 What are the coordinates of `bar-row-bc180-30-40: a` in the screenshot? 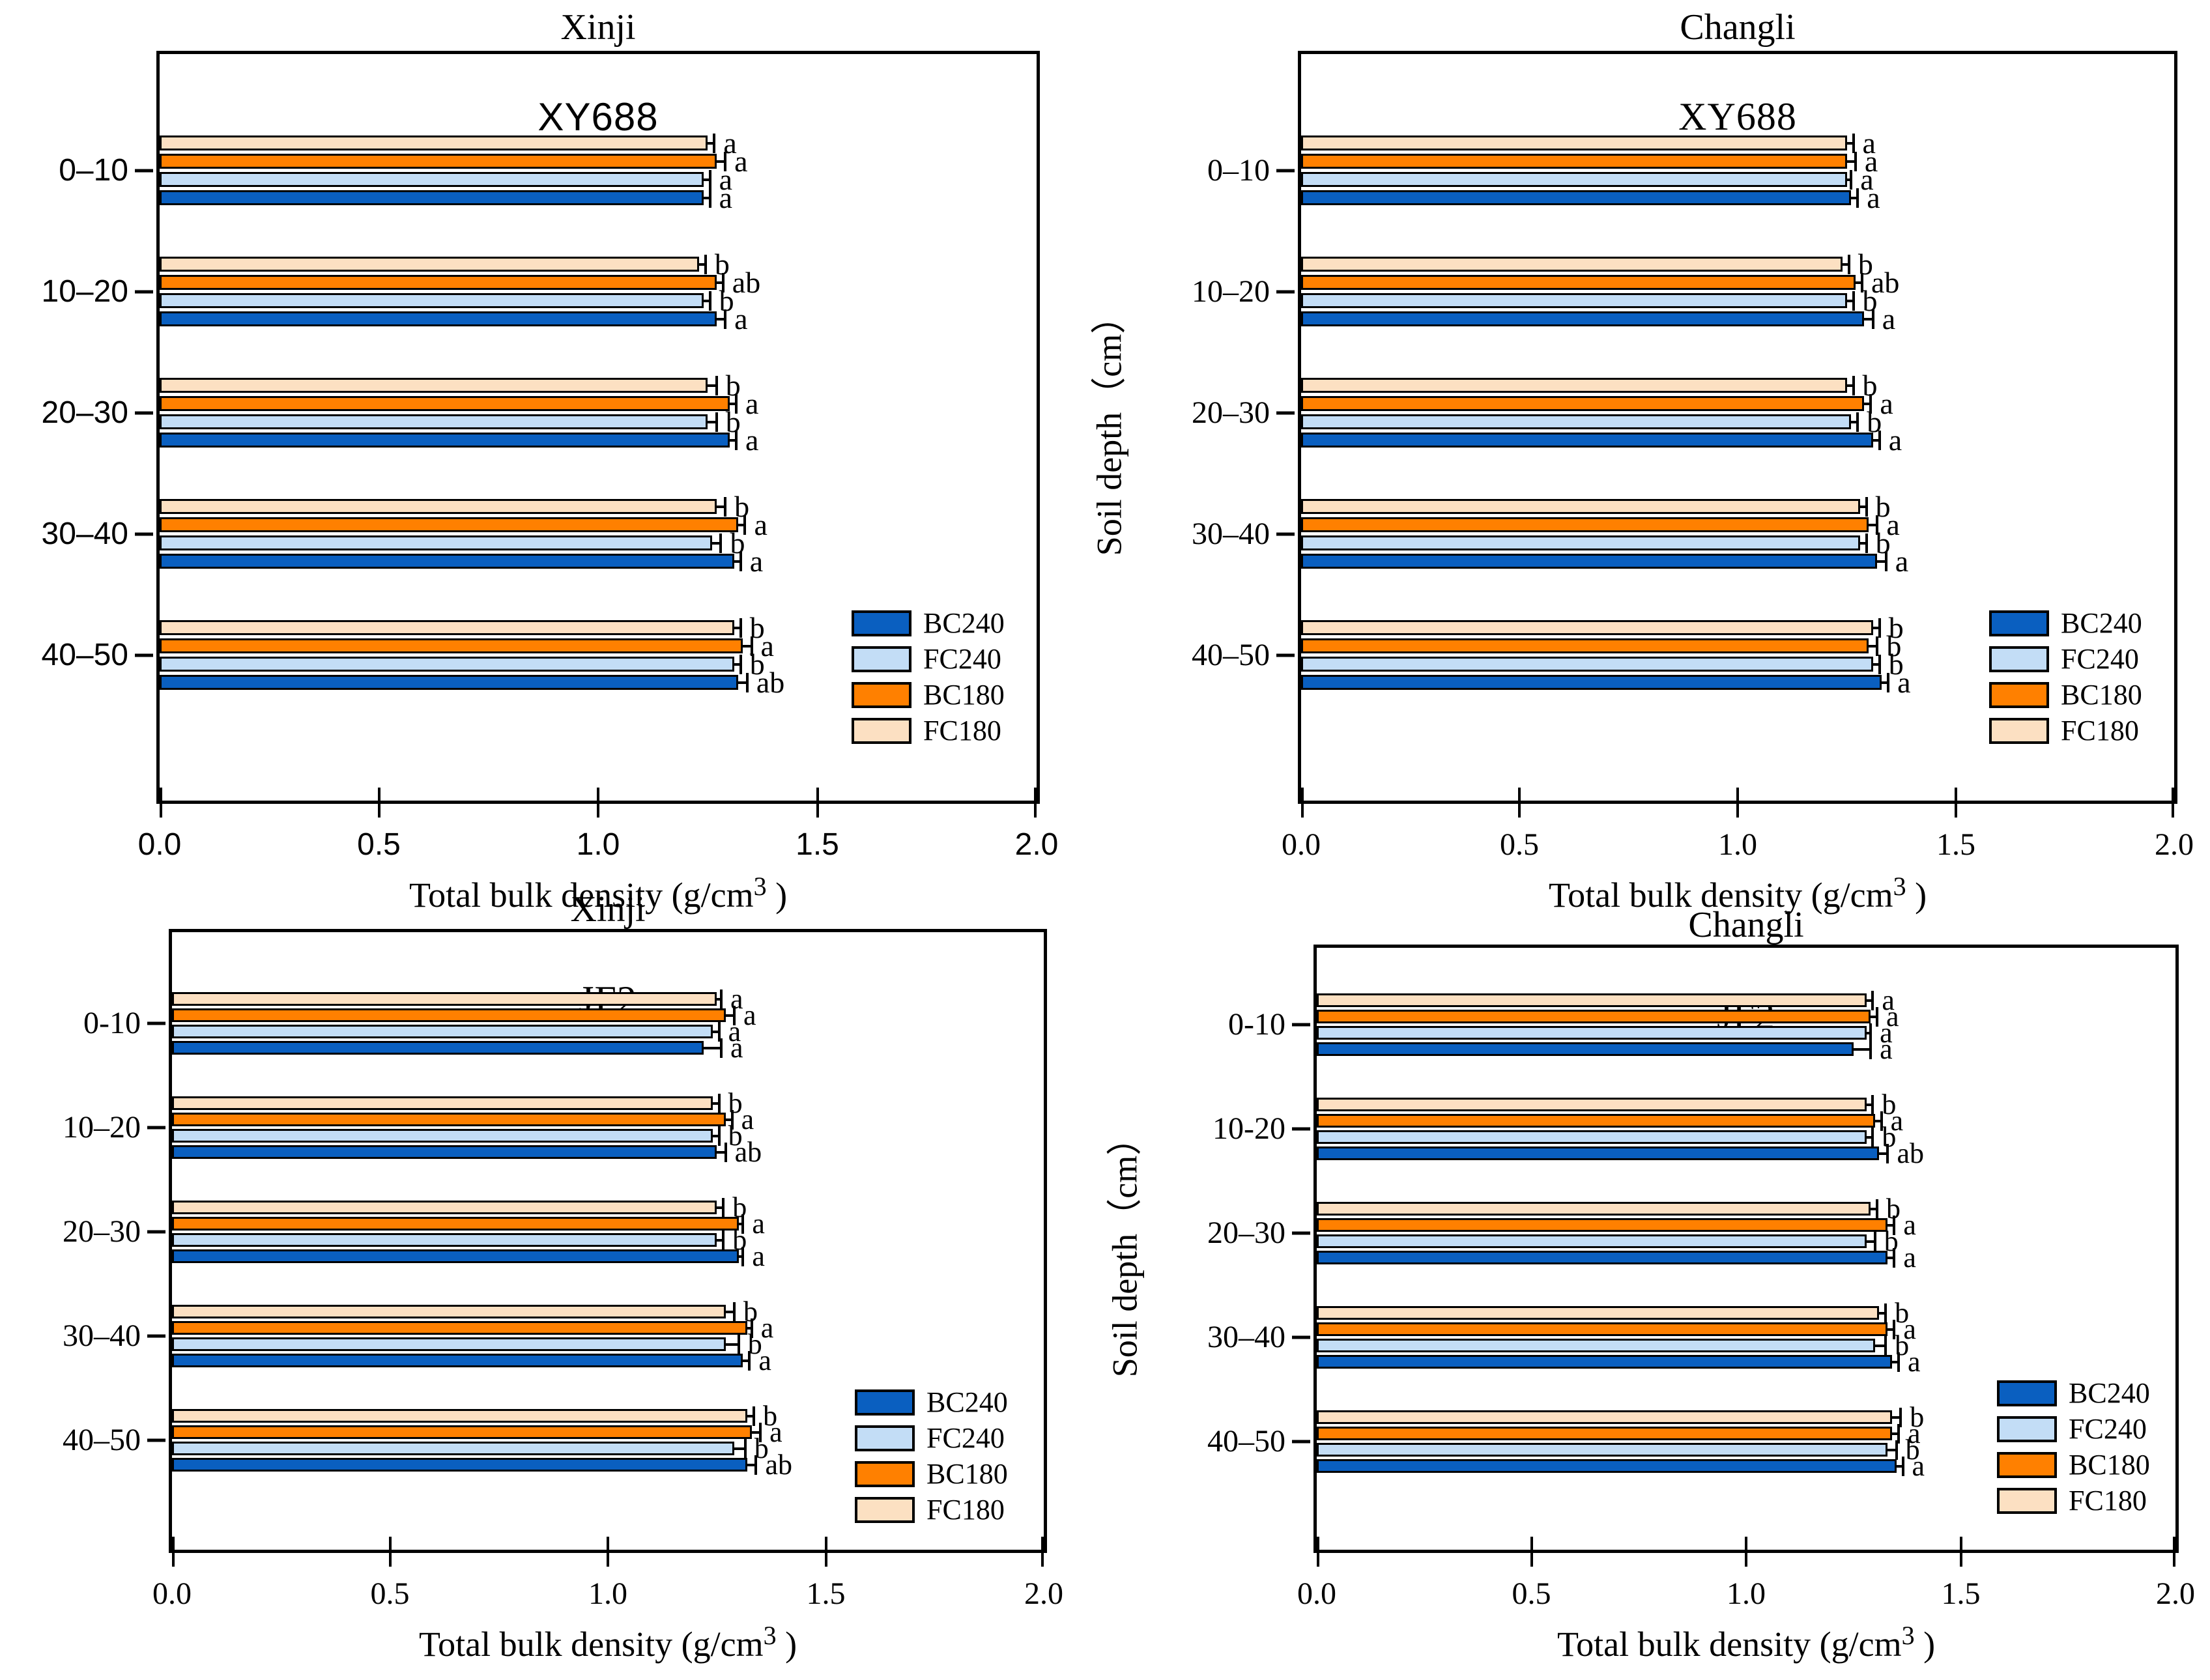 It's located at (1746, 1329).